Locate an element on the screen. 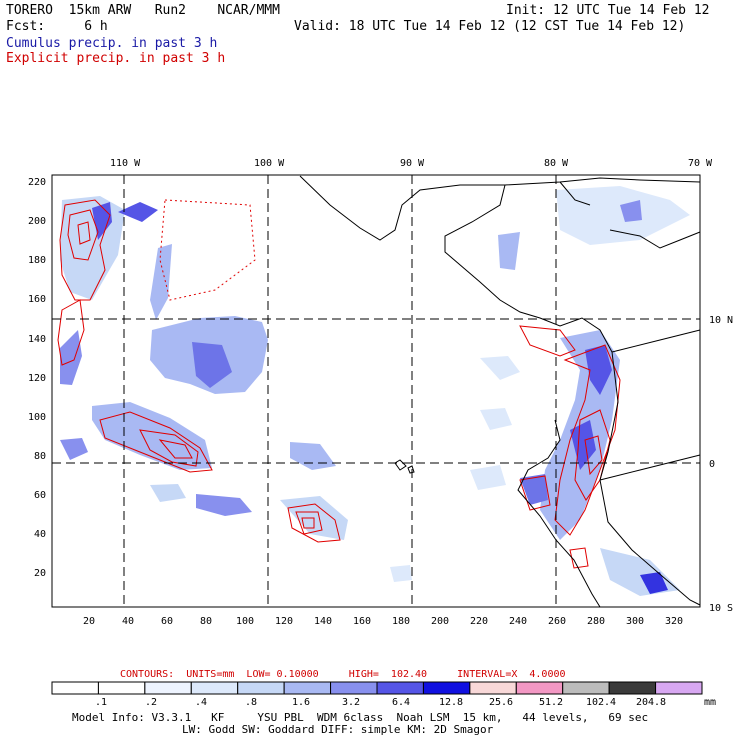 The image size is (740, 740). x-tick-240: 240 is located at coordinates (518, 621).